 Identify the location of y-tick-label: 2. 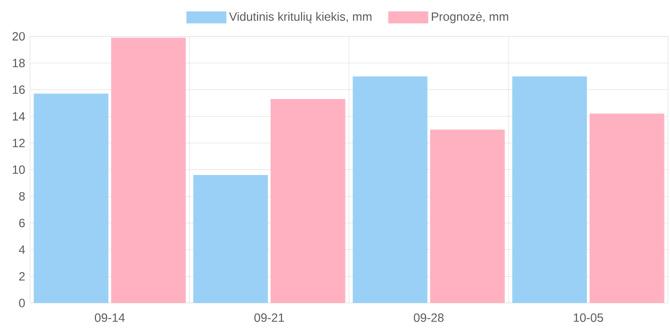
(22, 276).